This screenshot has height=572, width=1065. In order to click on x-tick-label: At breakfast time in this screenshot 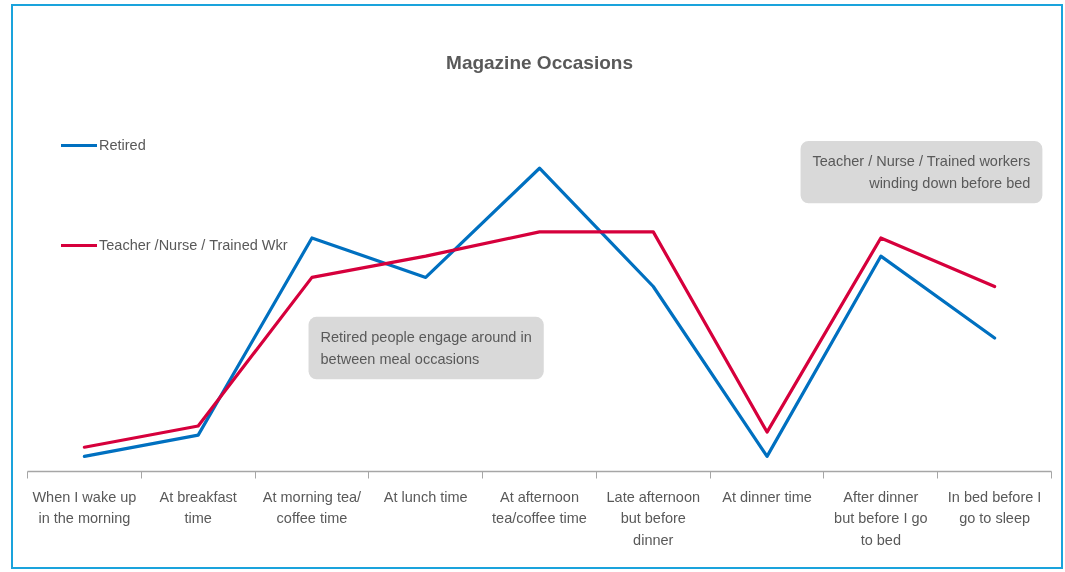, I will do `click(198, 507)`.